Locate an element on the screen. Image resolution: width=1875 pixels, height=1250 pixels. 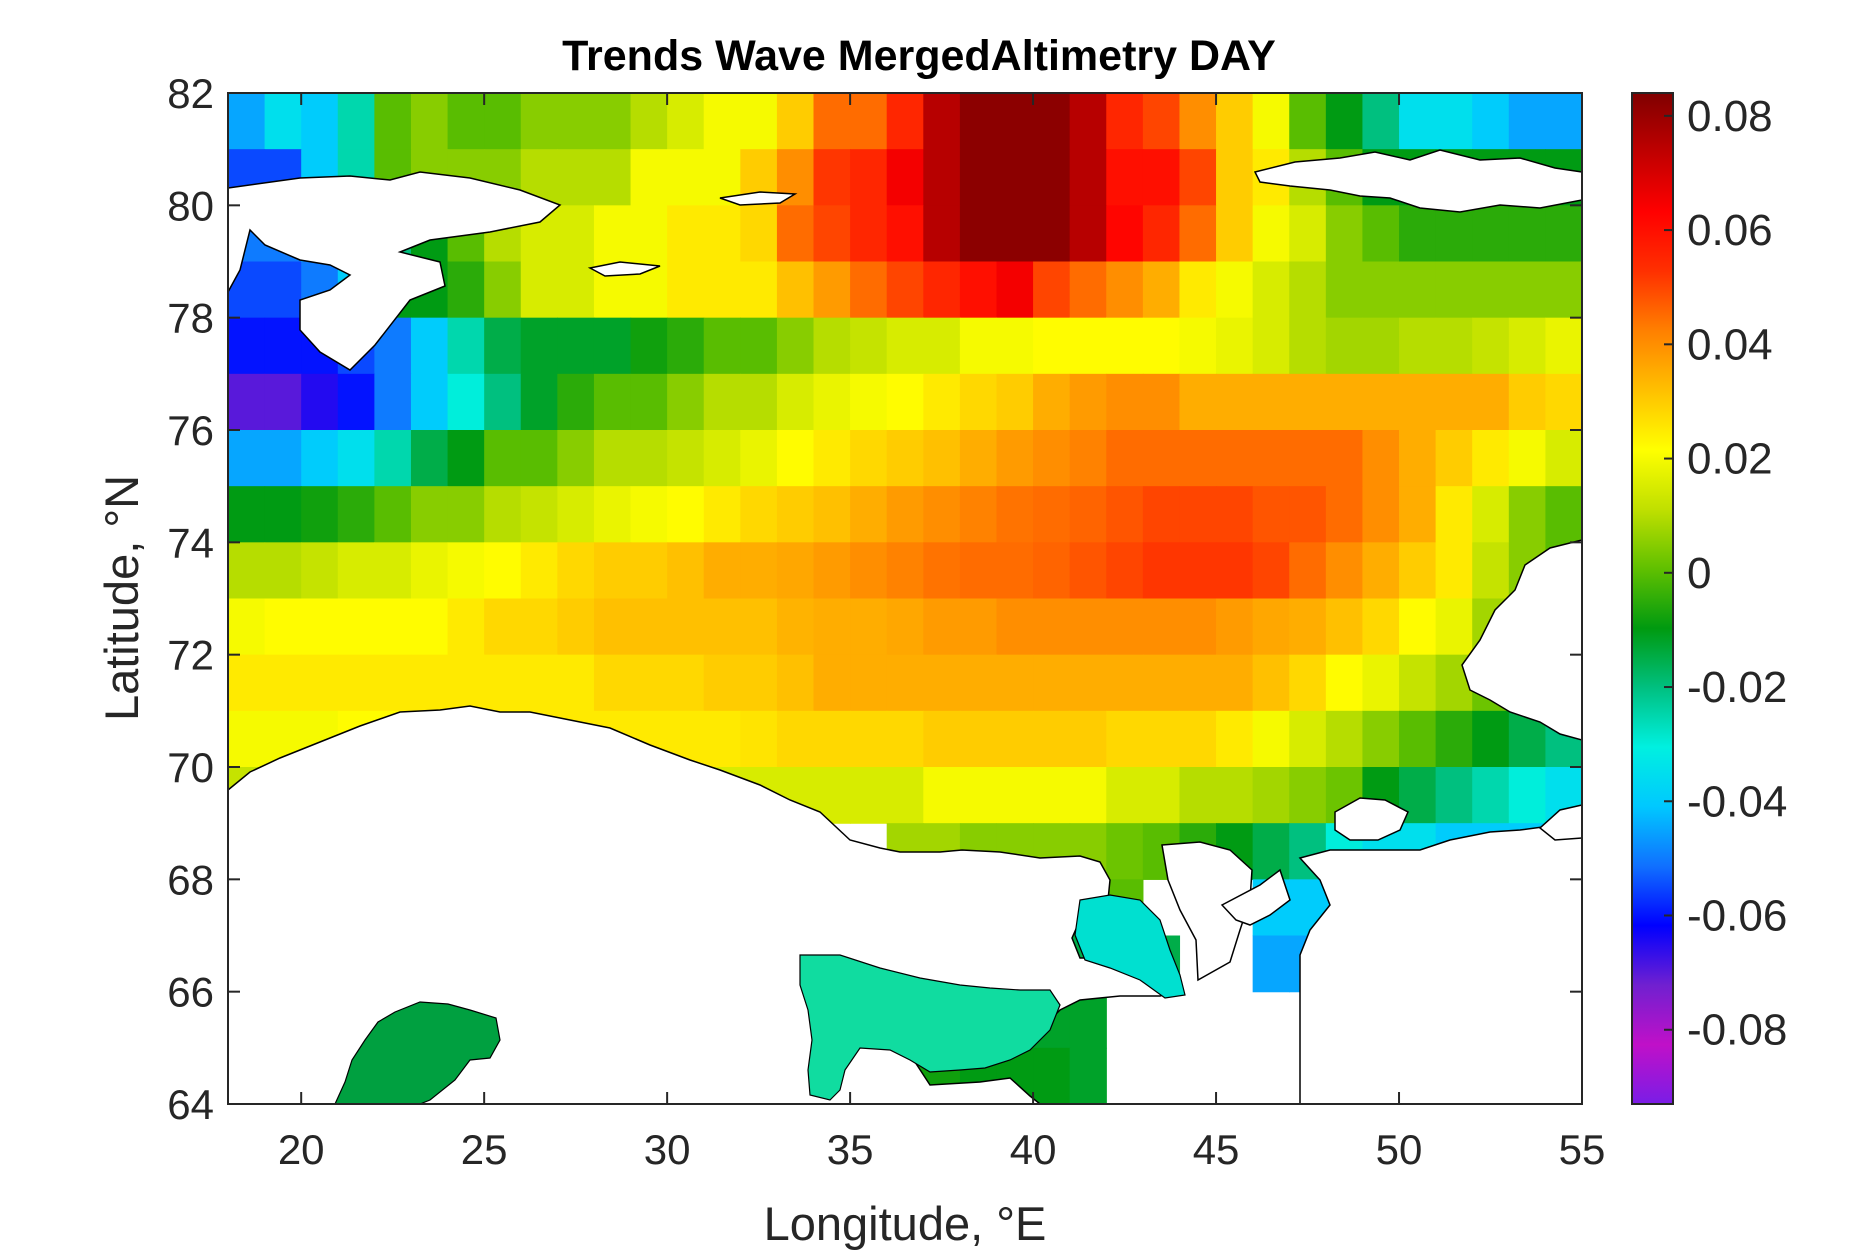
y-tick-label: 72 is located at coordinates (190, 655).